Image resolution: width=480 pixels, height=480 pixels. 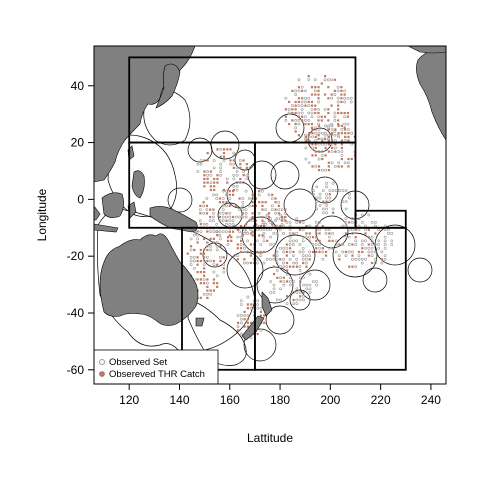 I want to click on y-tick-label: -60, so click(x=76, y=370).